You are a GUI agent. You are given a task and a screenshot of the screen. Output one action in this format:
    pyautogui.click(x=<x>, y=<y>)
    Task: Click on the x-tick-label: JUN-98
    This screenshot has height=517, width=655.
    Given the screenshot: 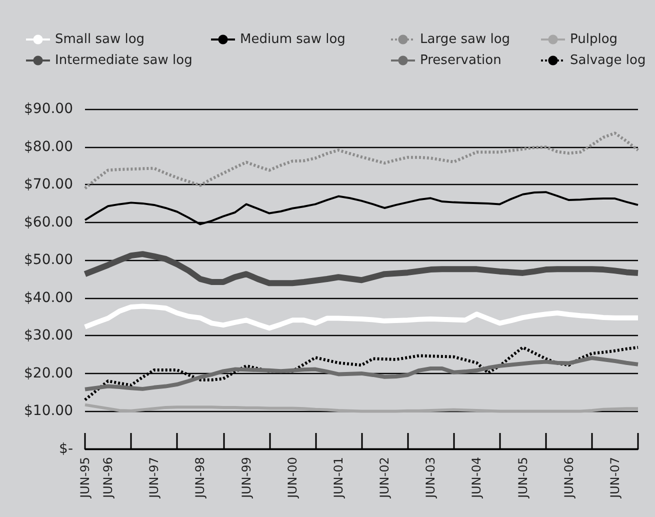 What is the action you would take?
    pyautogui.click(x=200, y=478)
    